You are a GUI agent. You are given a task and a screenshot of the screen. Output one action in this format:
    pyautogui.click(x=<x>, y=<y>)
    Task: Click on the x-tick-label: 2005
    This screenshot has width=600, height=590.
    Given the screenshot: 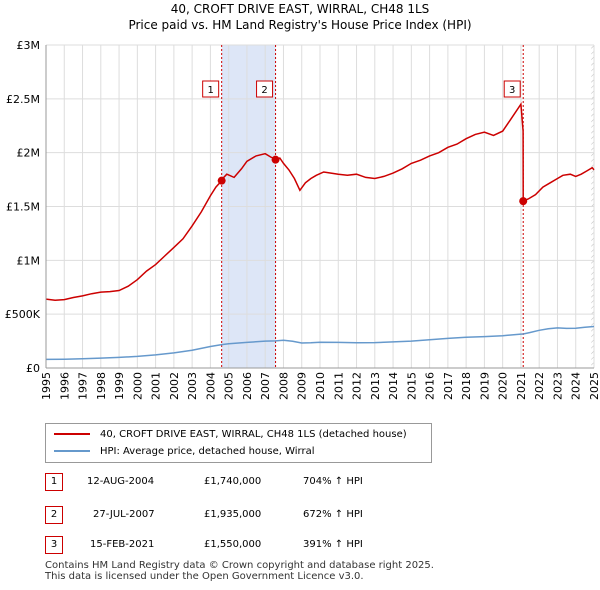 What is the action you would take?
    pyautogui.click(x=229, y=386)
    